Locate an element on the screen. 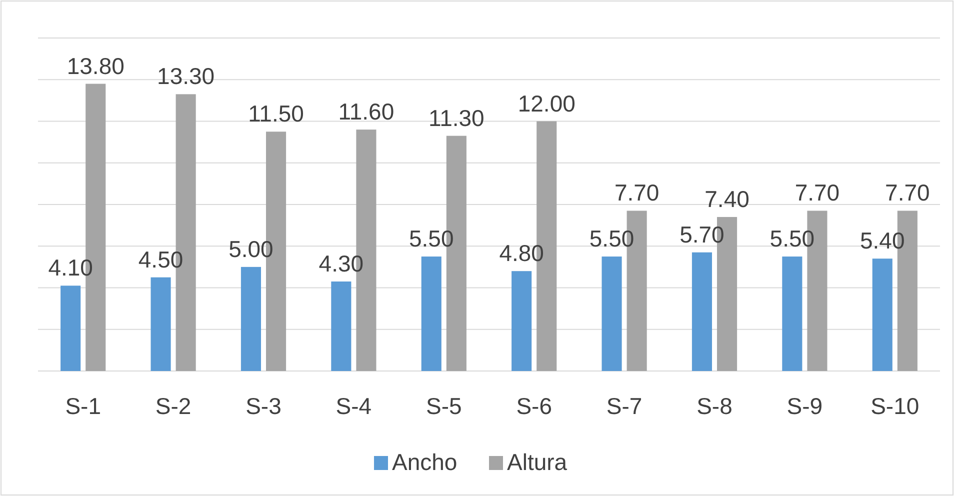 The image size is (954, 496). x-tick-label: S-10 is located at coordinates (895, 406).